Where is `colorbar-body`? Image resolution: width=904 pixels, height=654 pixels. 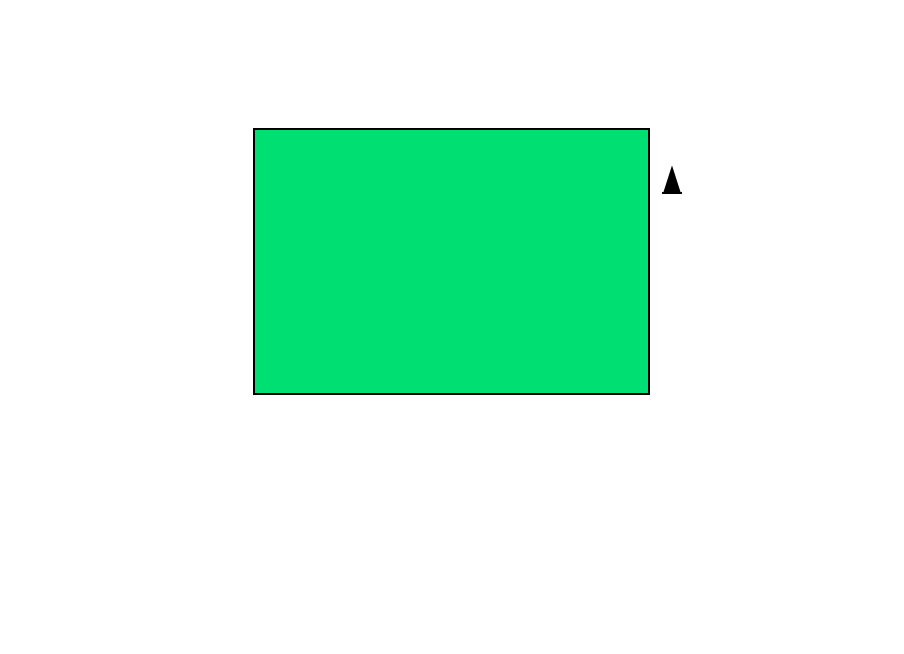 colorbar-body is located at coordinates (672, 193).